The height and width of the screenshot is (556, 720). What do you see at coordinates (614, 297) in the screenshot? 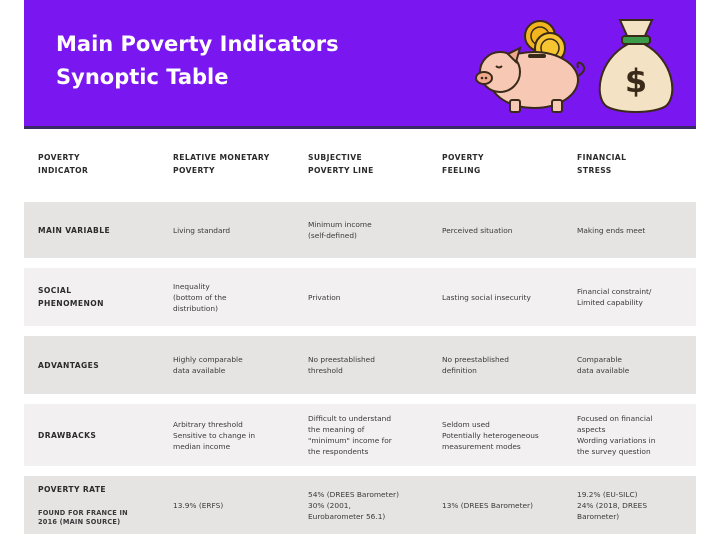
I see `table-cell: Financial constraint/ Limited capability` at bounding box center [614, 297].